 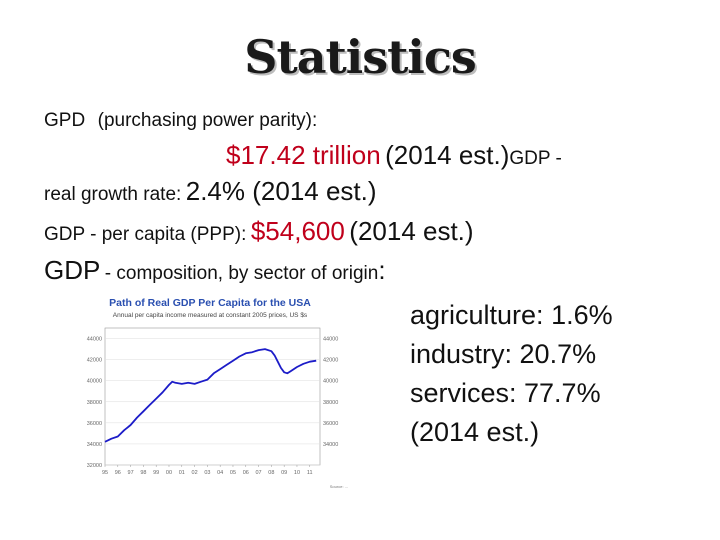 I want to click on per-capita-note: (2014 est.), so click(x=411, y=231).